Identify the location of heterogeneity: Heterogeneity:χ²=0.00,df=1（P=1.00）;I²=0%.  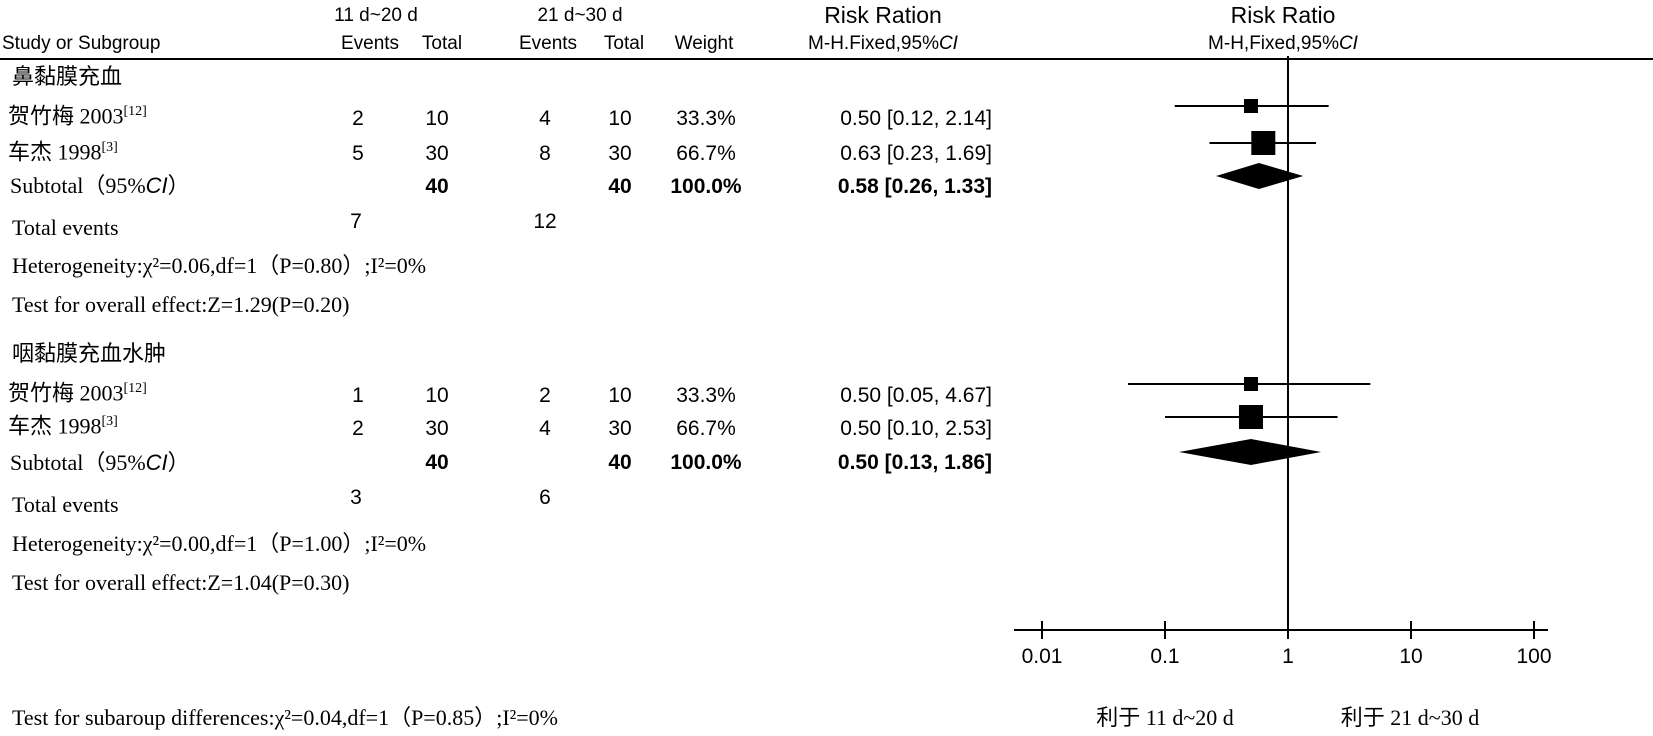
(219, 543).